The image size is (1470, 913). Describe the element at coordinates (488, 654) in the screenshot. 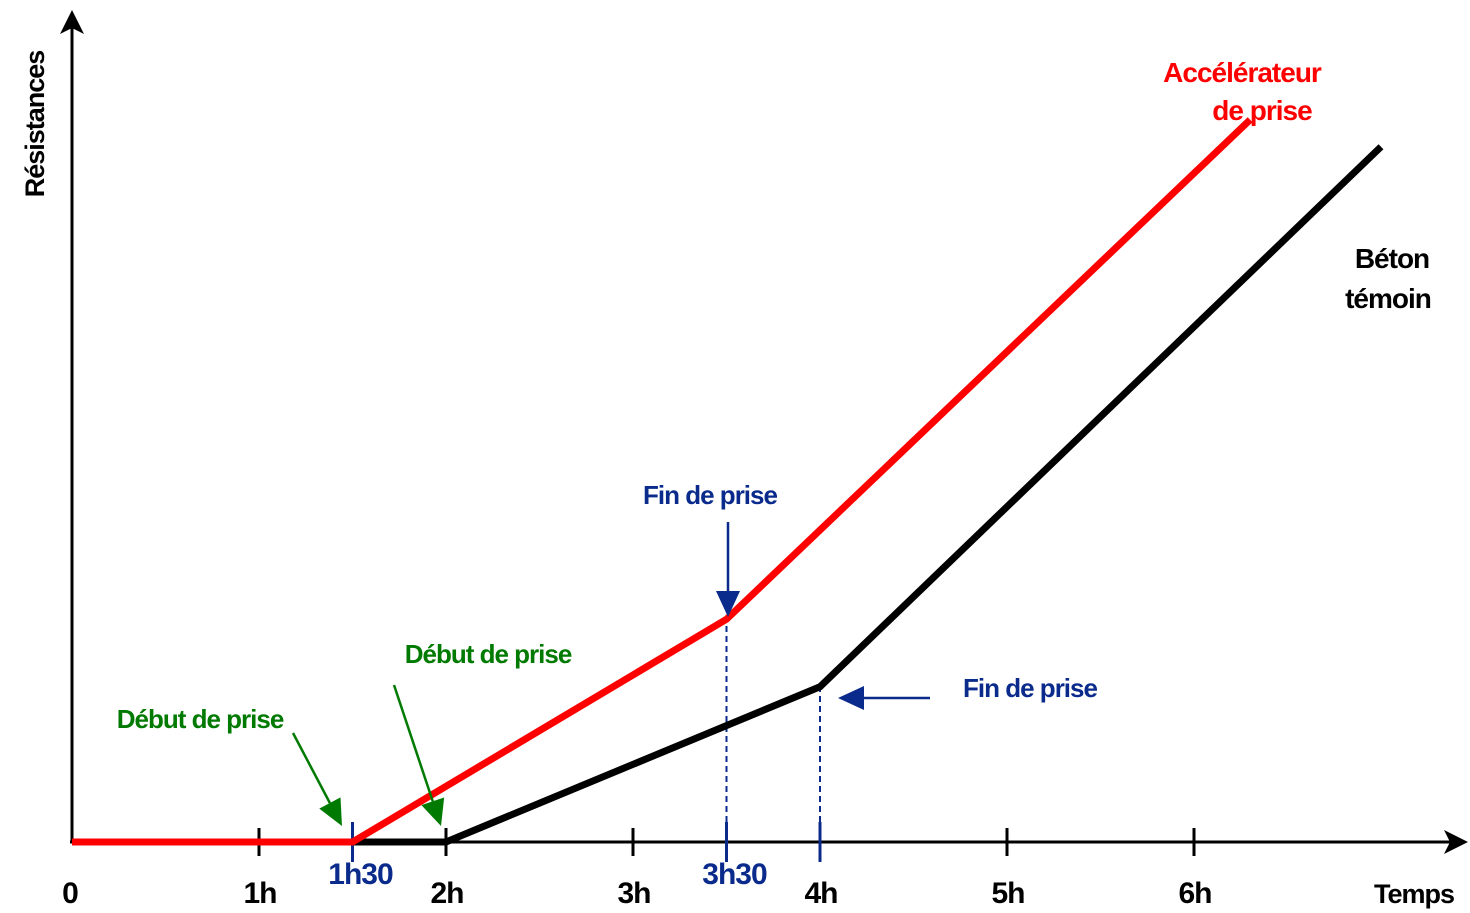

I see `annotation-label-1: Début de prise` at that location.